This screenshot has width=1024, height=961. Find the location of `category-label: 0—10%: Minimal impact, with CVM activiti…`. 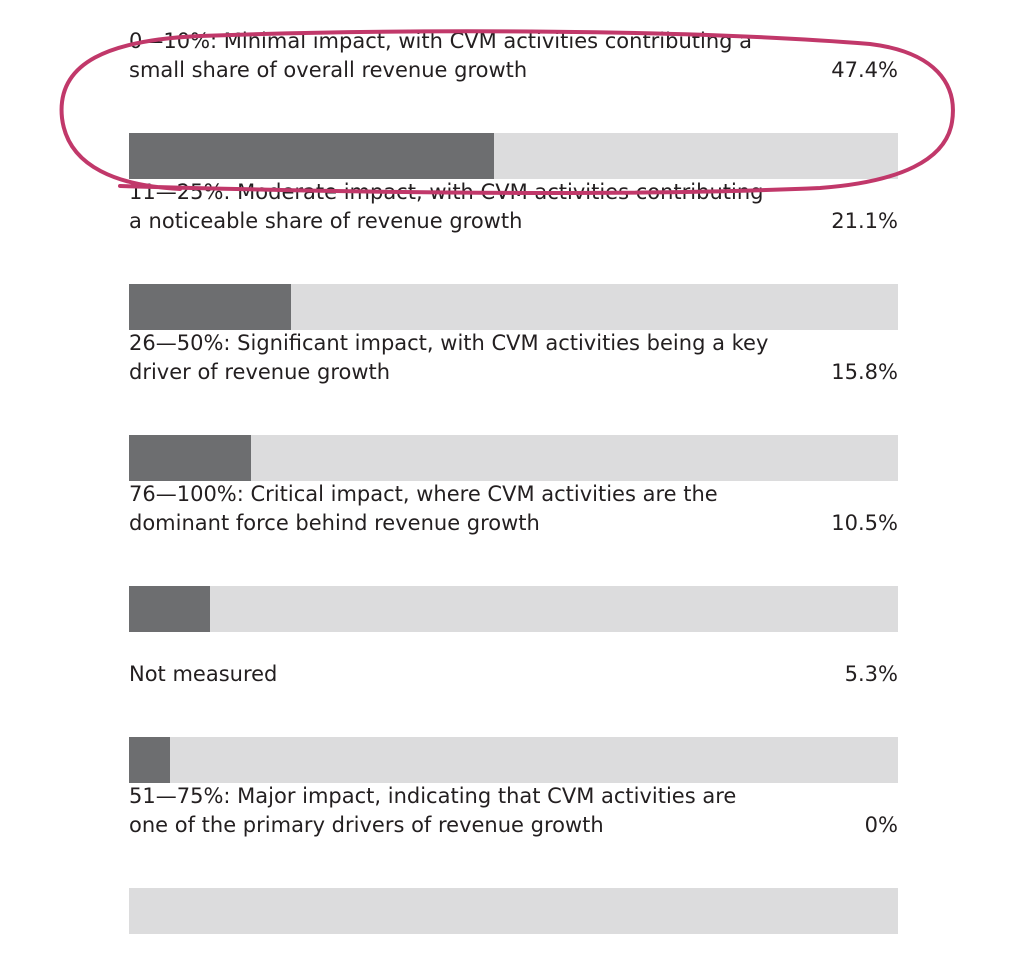

category-label: 0—10%: Minimal impact, with CVM activiti… is located at coordinates (441, 55).